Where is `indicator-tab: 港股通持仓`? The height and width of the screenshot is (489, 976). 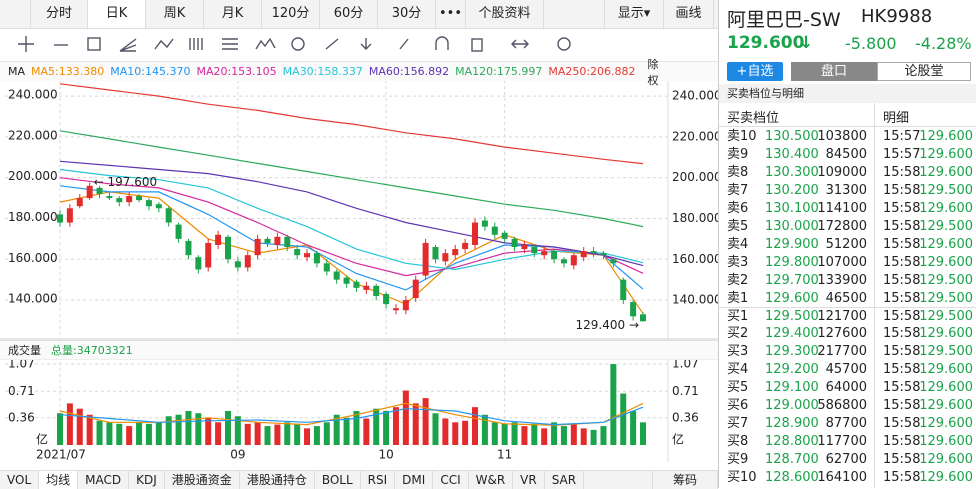
indicator-tab: 港股通持仓 is located at coordinates (277, 480).